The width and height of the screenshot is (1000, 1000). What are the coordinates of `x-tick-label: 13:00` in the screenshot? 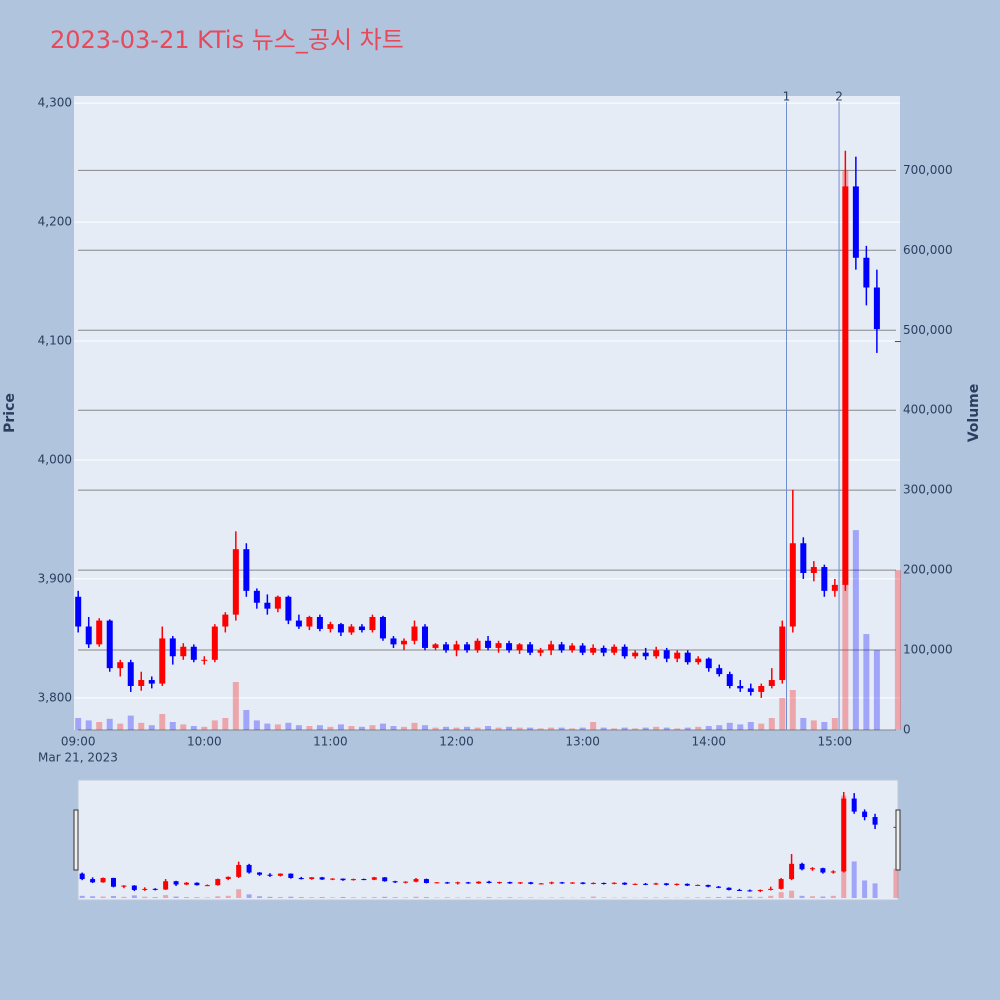 It's located at (582, 742).